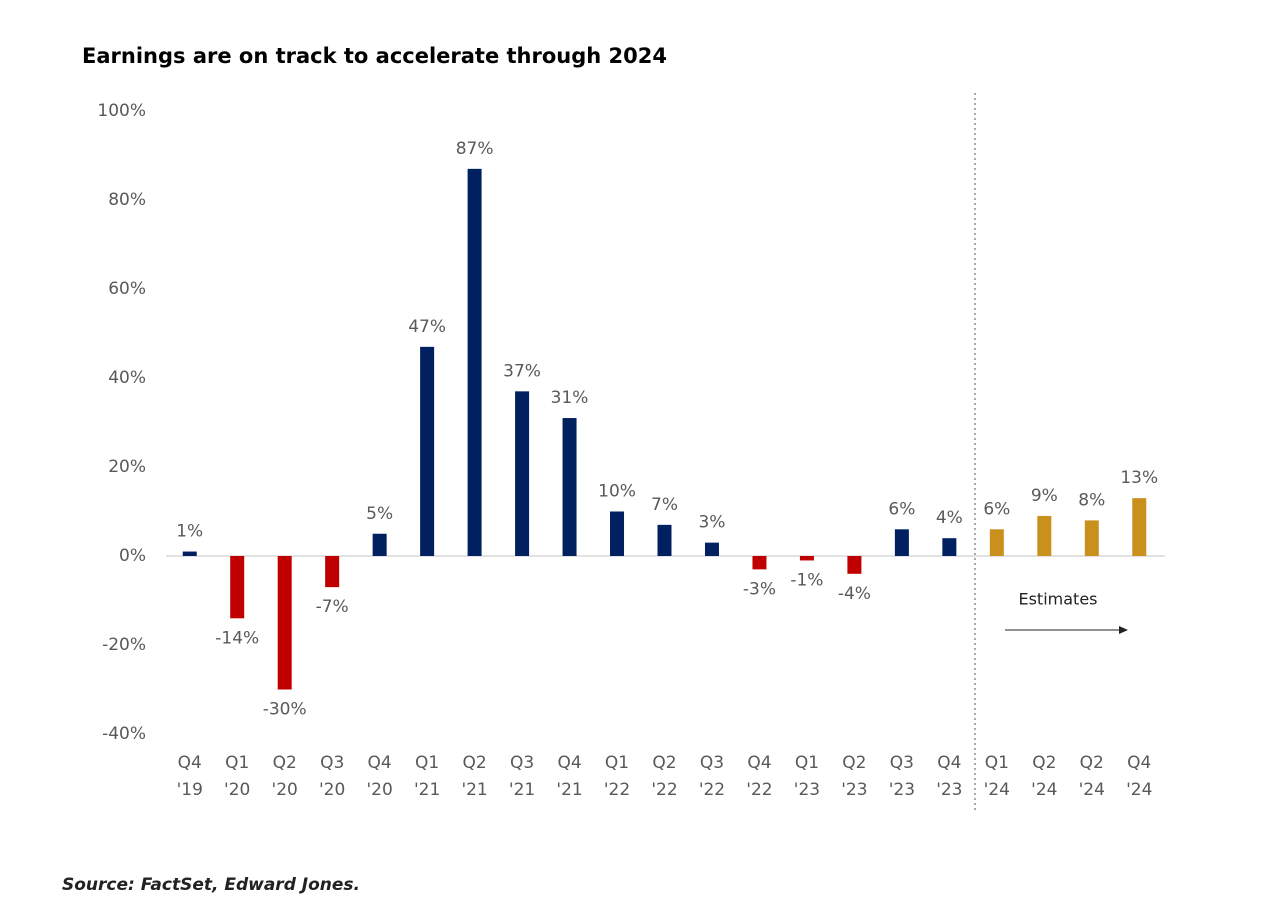 This screenshot has width=1266, height=918. Describe the element at coordinates (949, 518) in the screenshot. I see `value-label: 4%` at that location.